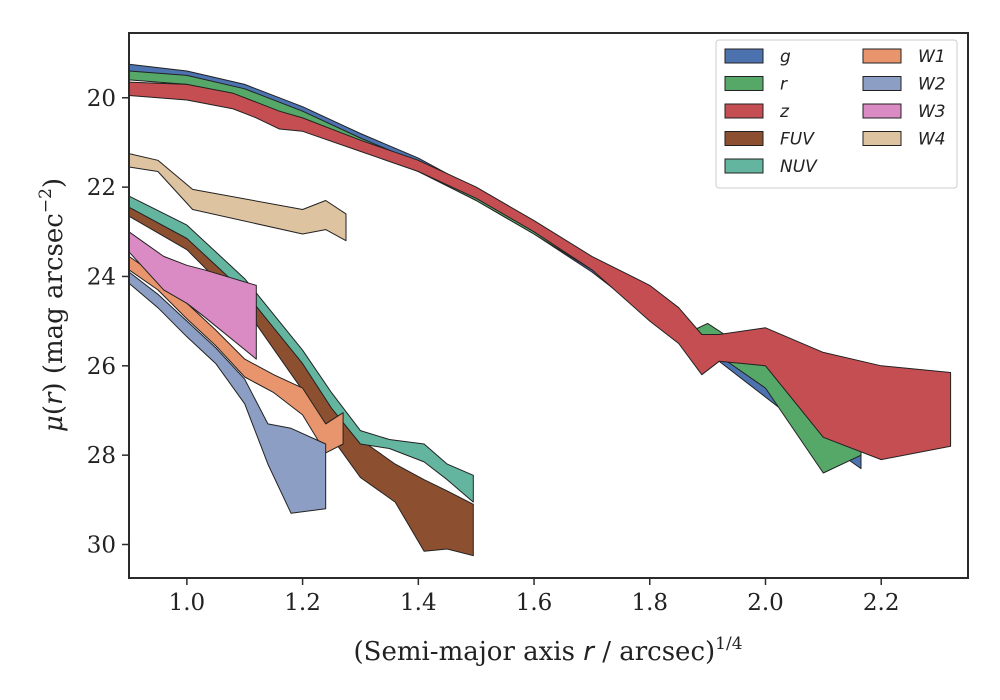  I want to click on y-tick-label: 24, so click(101, 277).